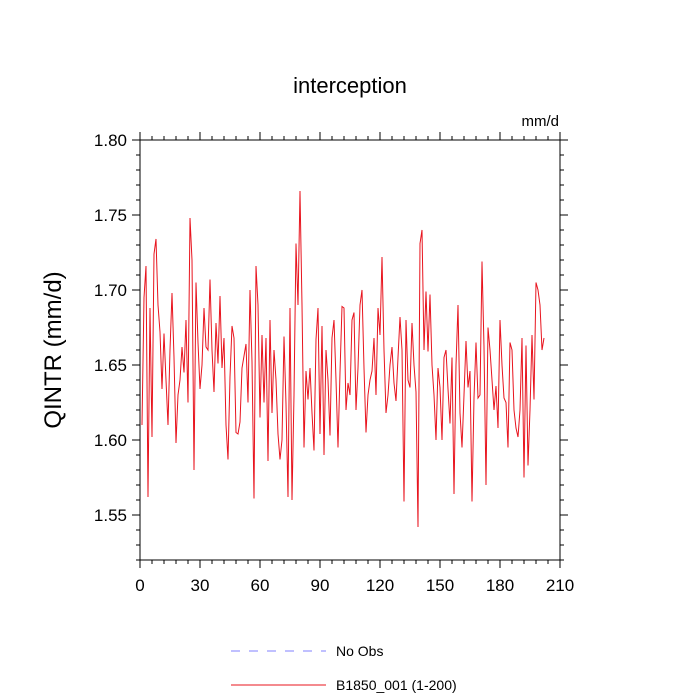  What do you see at coordinates (110, 290) in the screenshot?
I see `y-tick-label: 1.70` at bounding box center [110, 290].